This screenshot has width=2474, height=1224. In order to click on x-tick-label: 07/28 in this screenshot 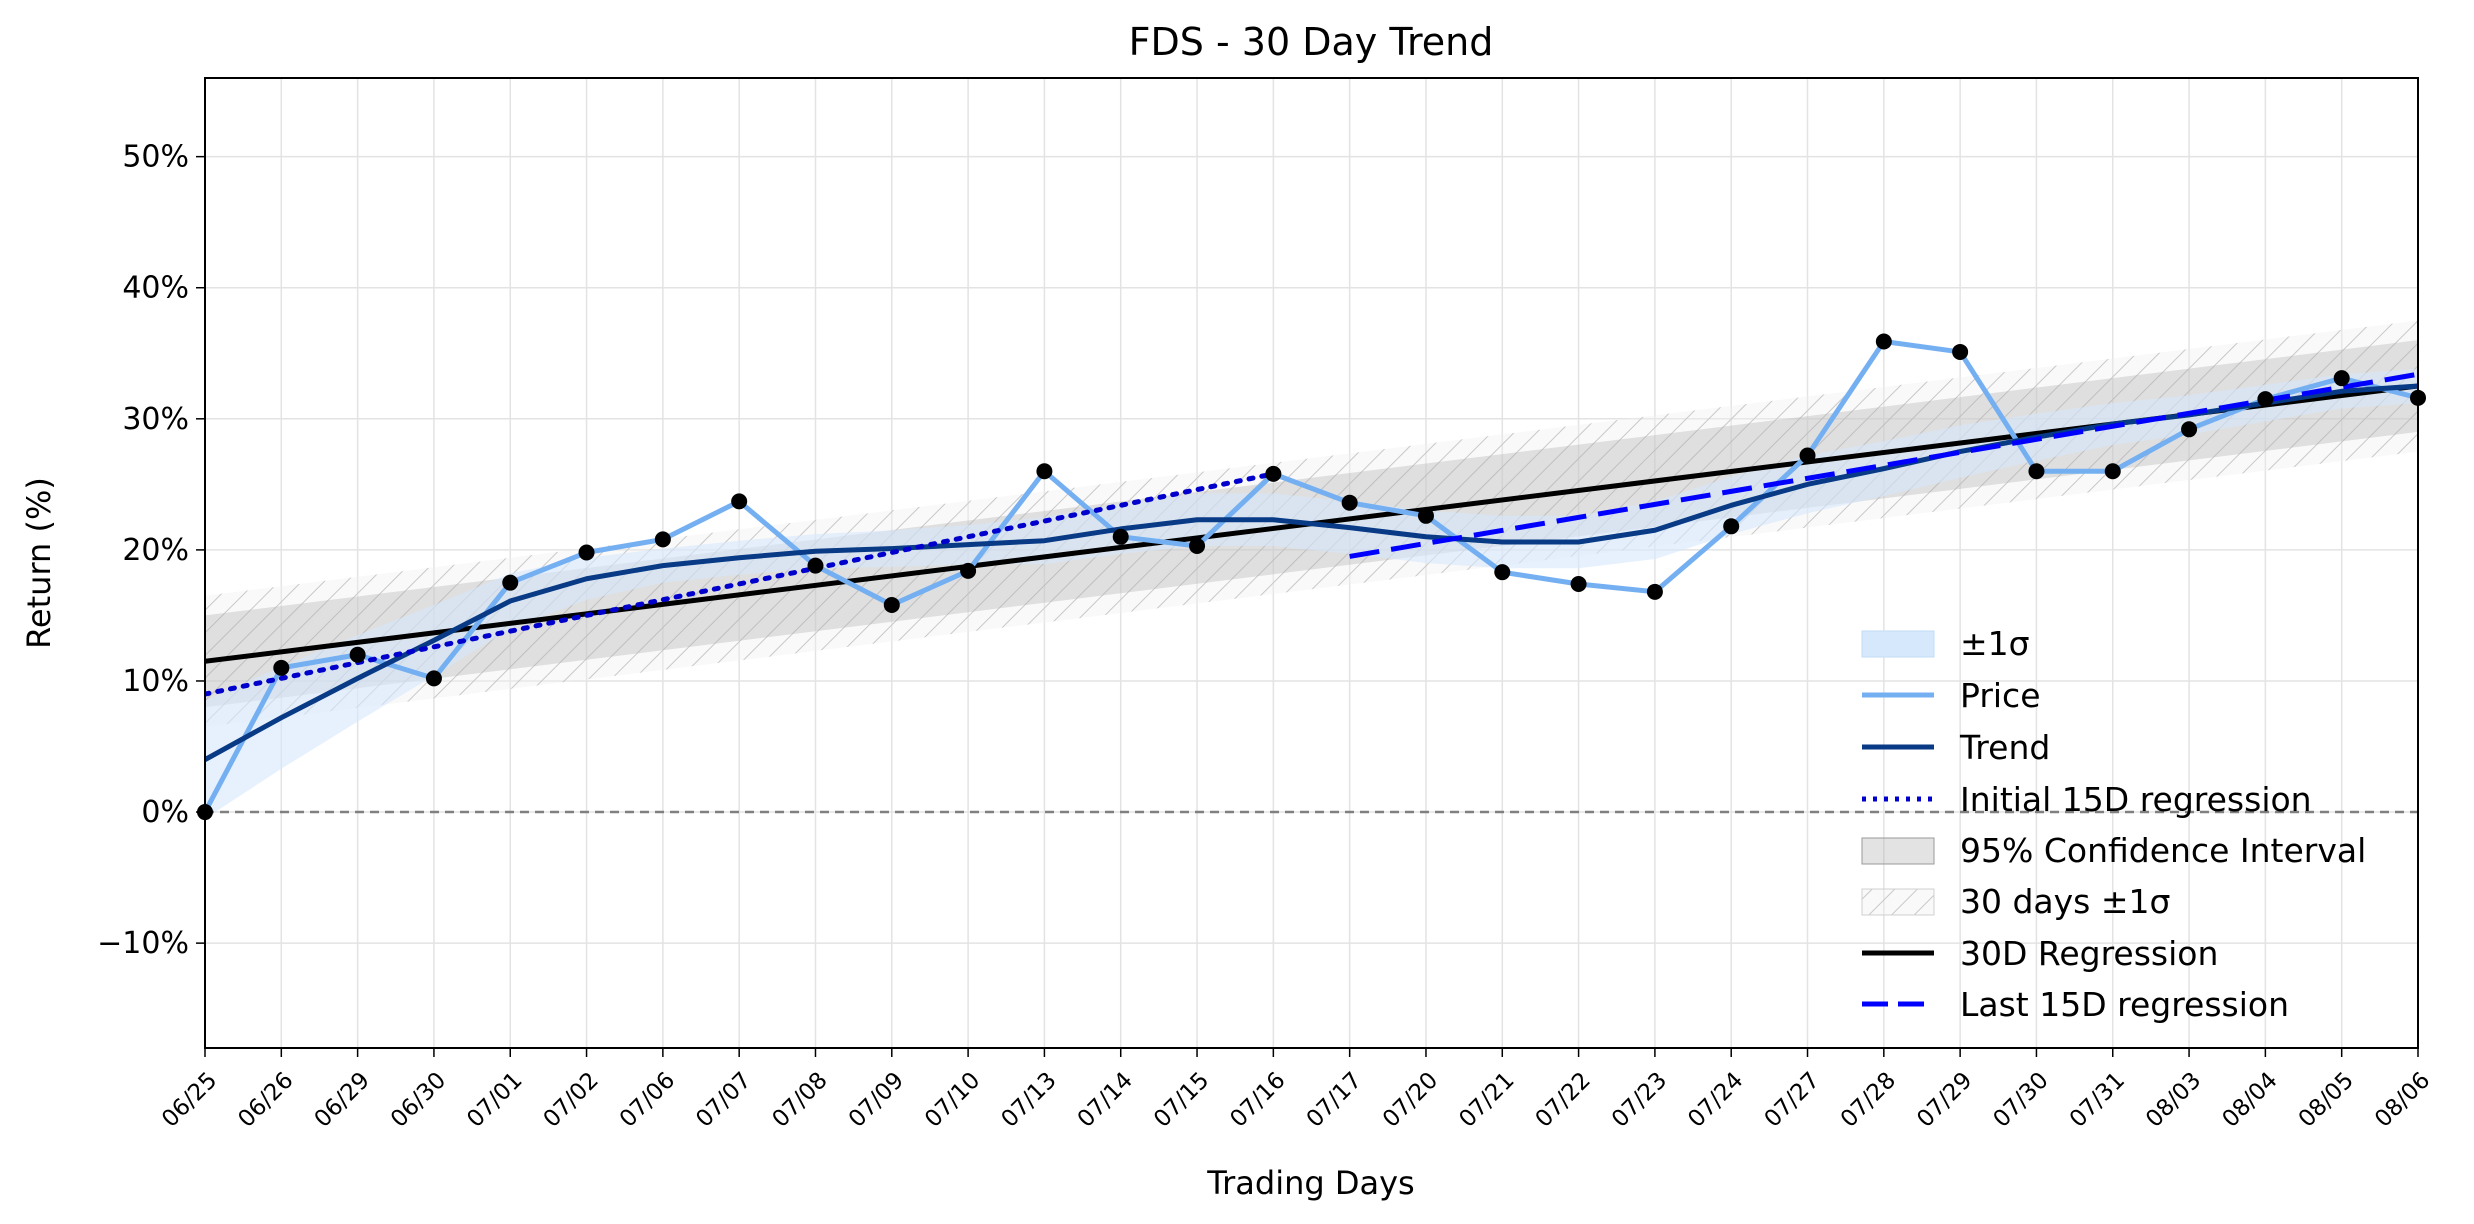, I will do `click(1868, 1099)`.